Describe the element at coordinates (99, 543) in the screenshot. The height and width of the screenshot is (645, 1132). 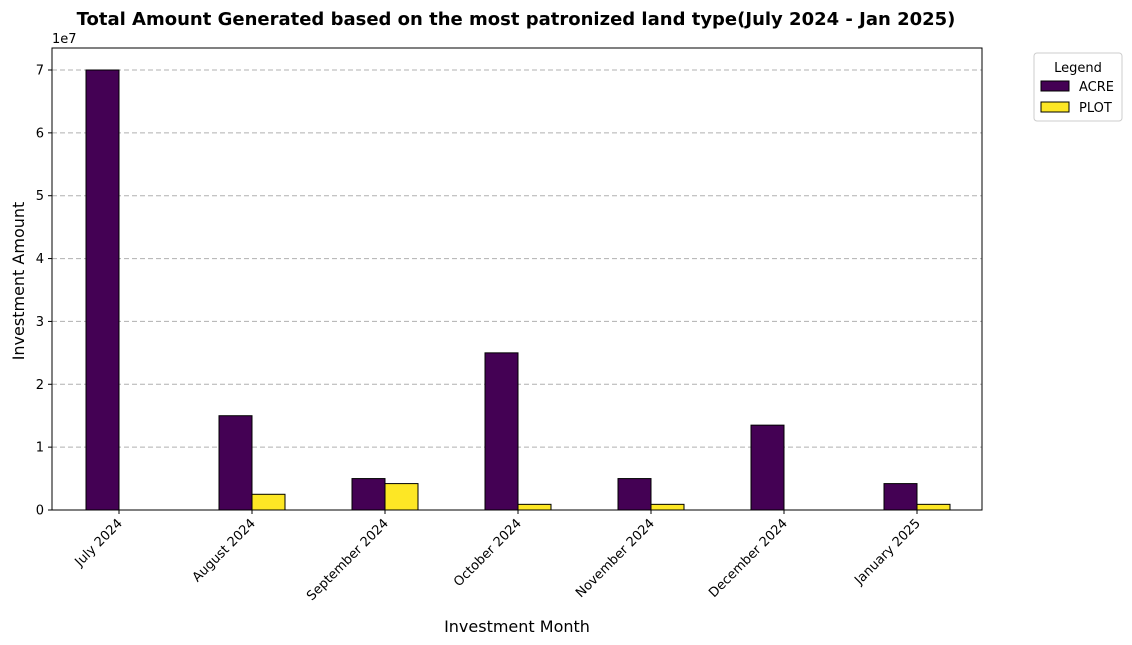
I see `x-tick-label: July 2024` at that location.